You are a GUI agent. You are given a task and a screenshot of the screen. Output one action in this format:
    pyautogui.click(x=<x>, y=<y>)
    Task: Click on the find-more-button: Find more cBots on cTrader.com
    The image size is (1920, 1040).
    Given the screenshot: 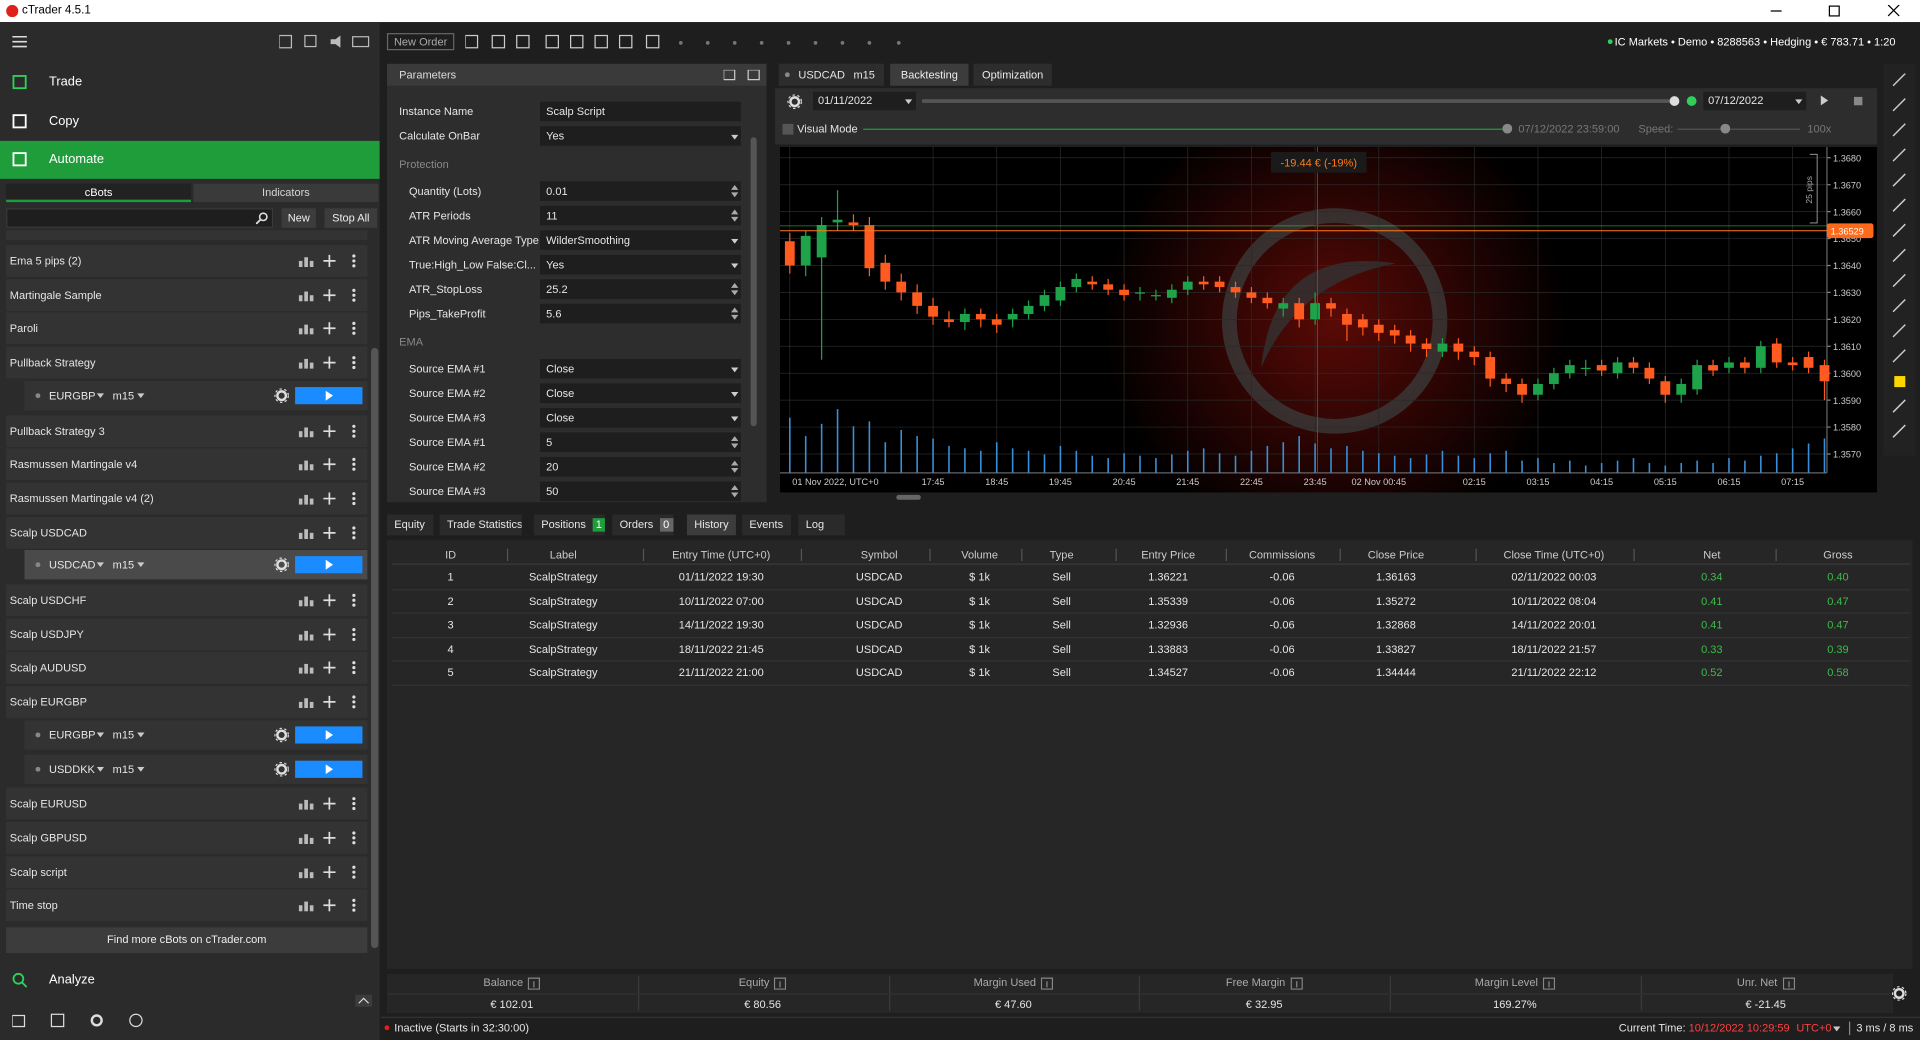 What is the action you would take?
    pyautogui.click(x=187, y=940)
    